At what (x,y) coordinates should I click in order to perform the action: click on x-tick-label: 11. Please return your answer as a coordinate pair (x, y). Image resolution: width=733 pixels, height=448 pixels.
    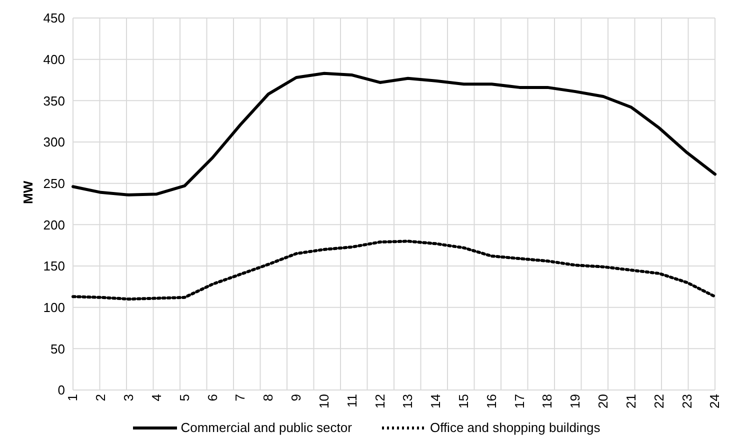
    Looking at the image, I should click on (352, 401).